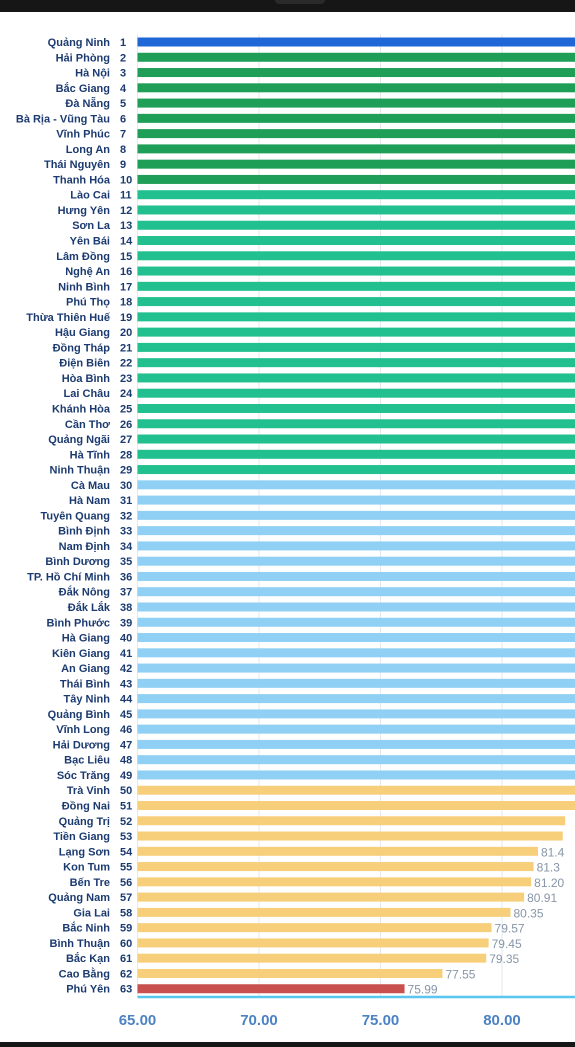  I want to click on rank-label: 58, so click(126, 913).